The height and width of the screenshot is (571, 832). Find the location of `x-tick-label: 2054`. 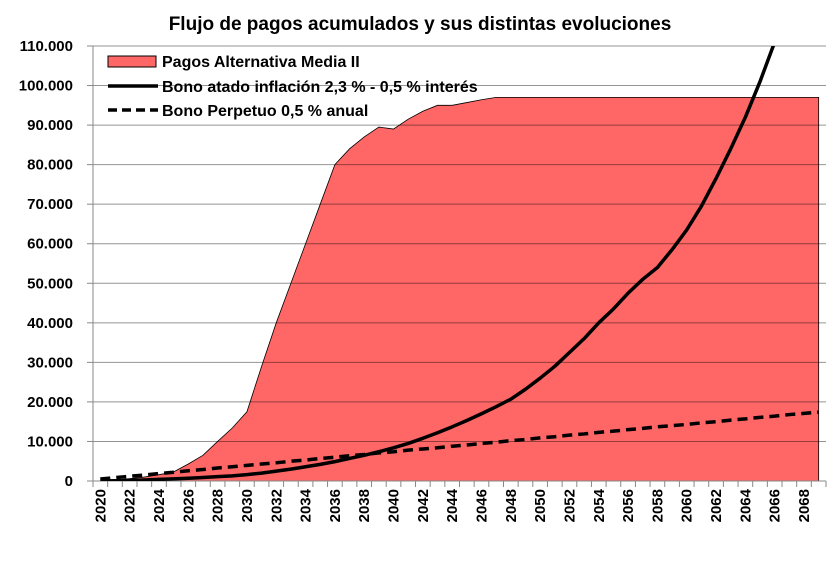

x-tick-label: 2054 is located at coordinates (599, 505).